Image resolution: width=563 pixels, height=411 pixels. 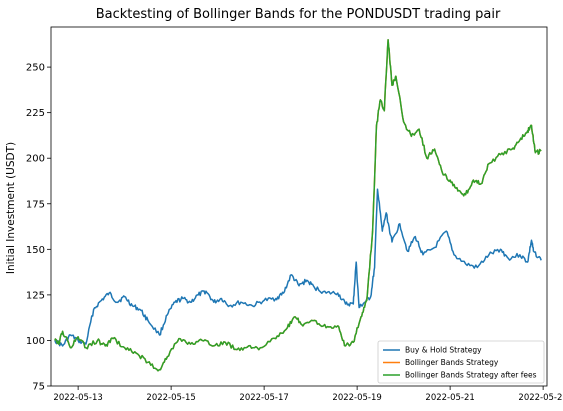 What do you see at coordinates (443, 350) in the screenshot?
I see `legend-entry: Buy & Hold Strategy` at bounding box center [443, 350].